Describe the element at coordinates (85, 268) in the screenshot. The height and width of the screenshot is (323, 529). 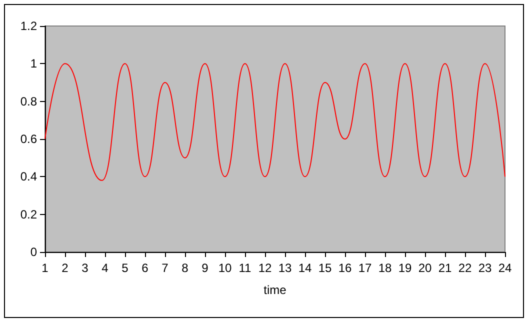
I see `x-tick-label: 3` at that location.